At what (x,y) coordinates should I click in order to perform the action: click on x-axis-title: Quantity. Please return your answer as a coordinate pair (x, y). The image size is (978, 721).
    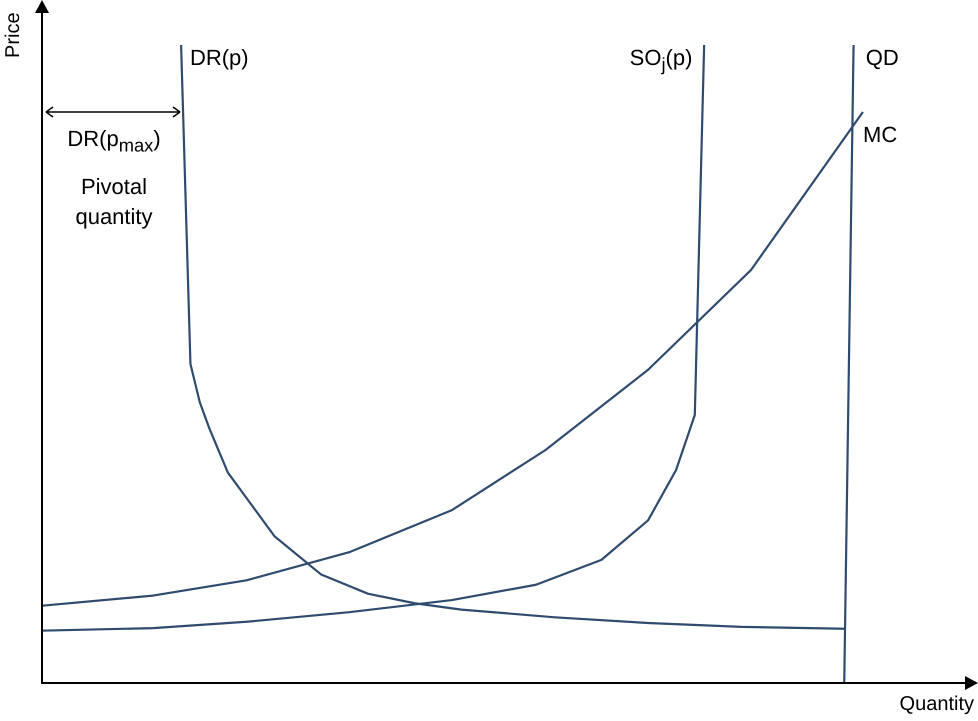
    Looking at the image, I should click on (937, 704).